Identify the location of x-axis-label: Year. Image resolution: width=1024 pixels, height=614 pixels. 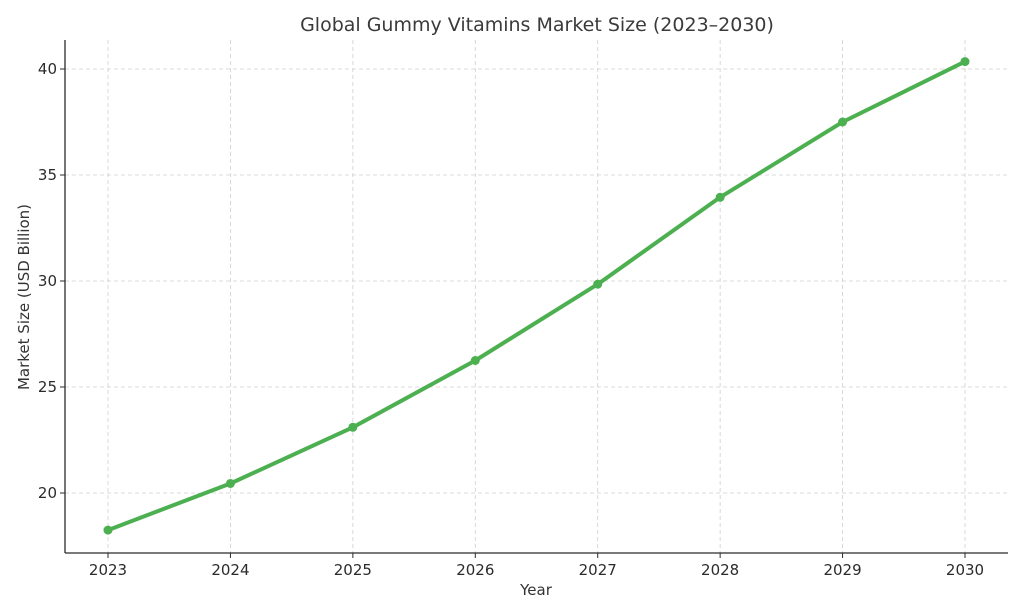
(536, 590).